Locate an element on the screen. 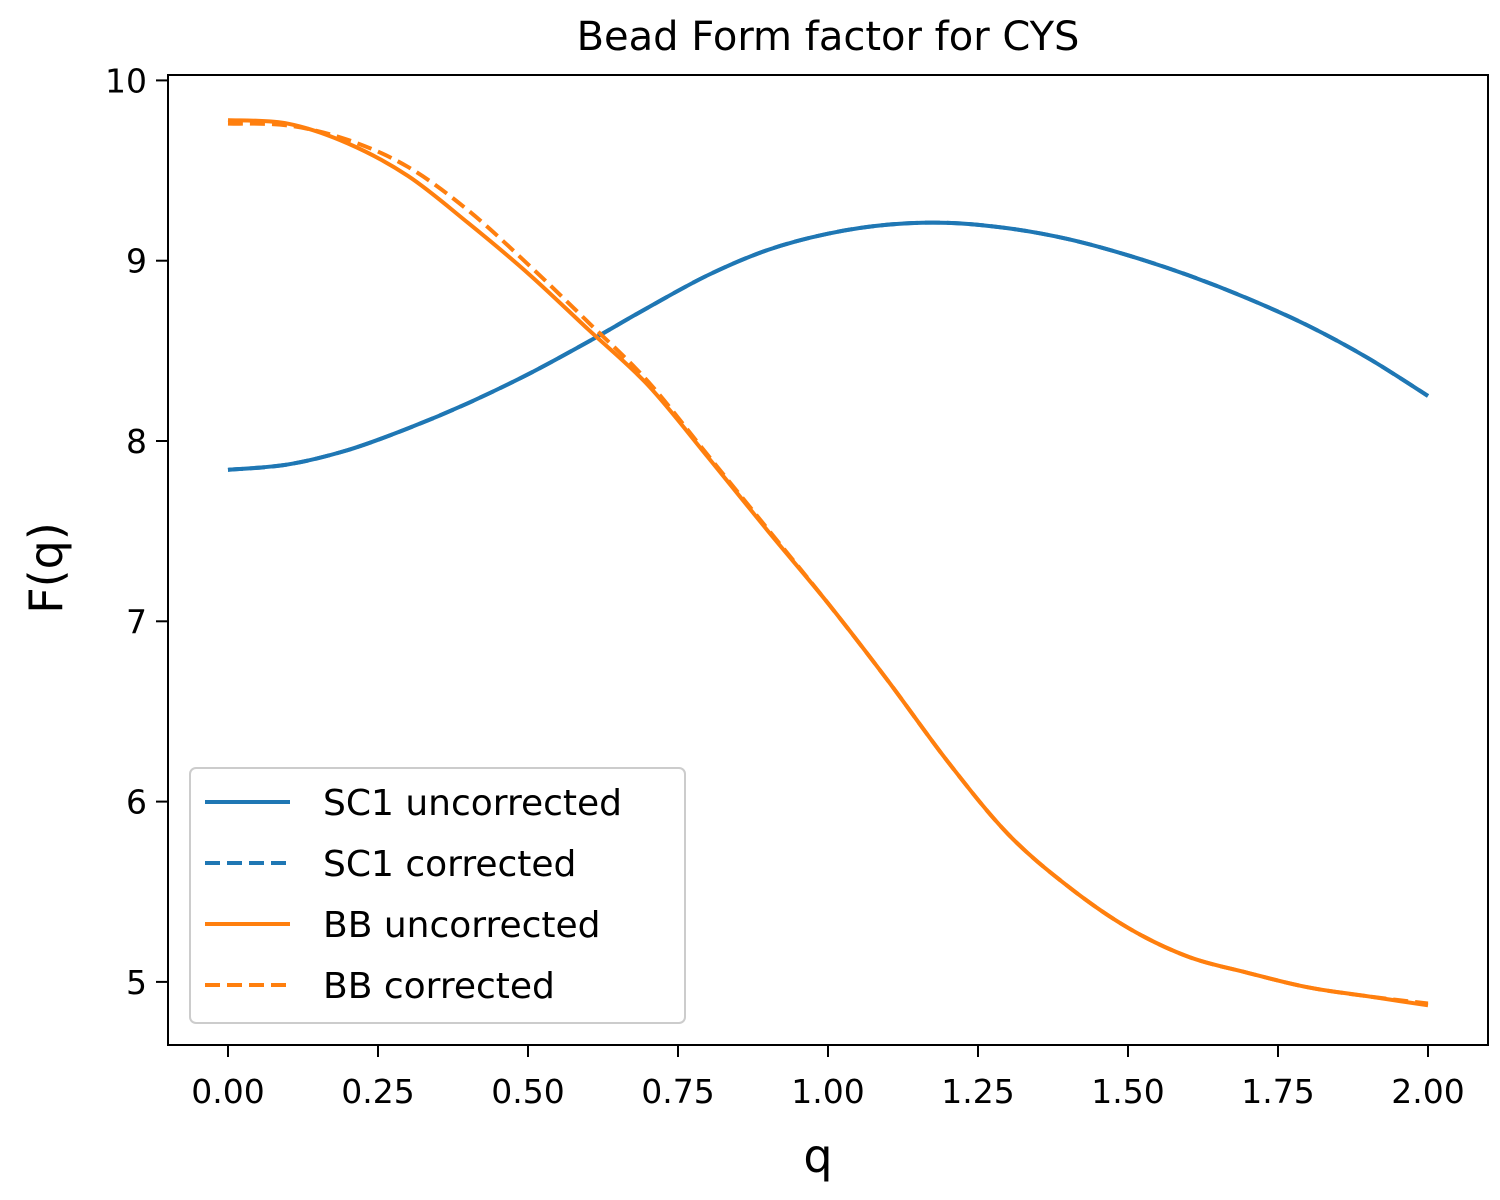 The height and width of the screenshot is (1200, 1500). y-tick-label: 10 is located at coordinates (126, 80).